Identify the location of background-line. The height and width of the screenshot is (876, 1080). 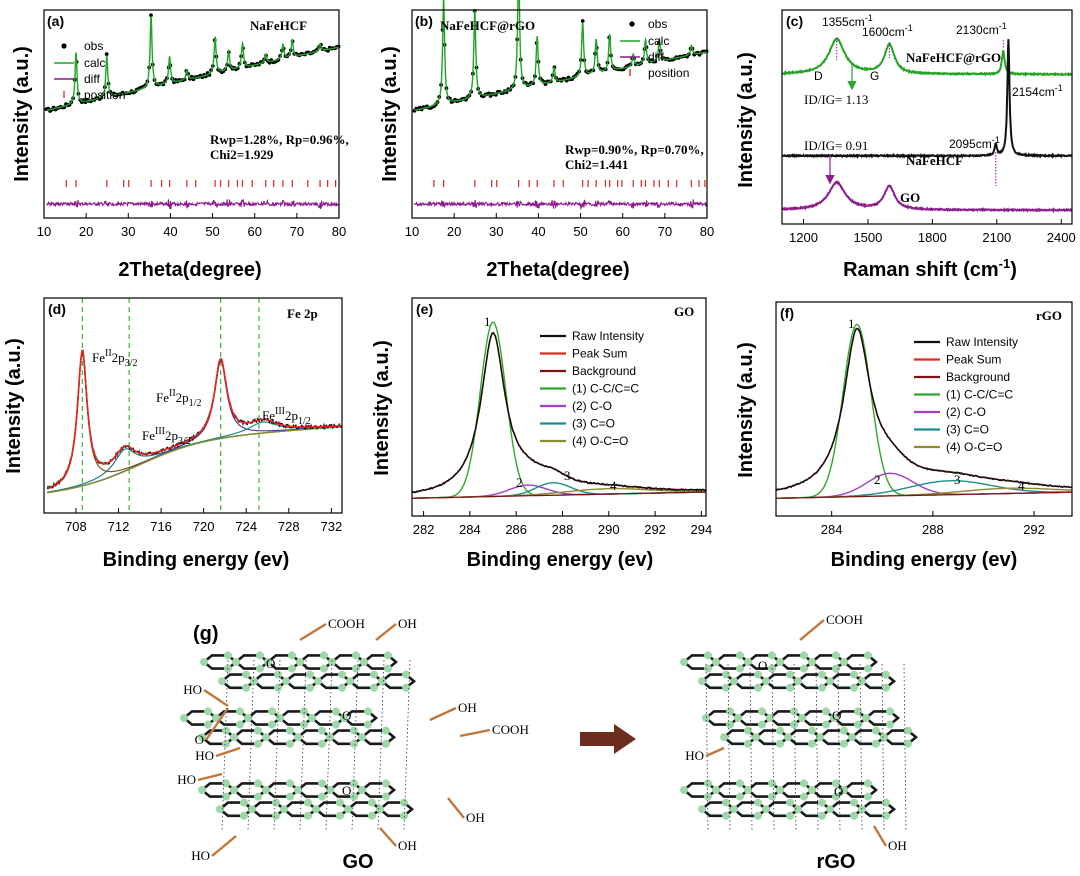
(194, 460).